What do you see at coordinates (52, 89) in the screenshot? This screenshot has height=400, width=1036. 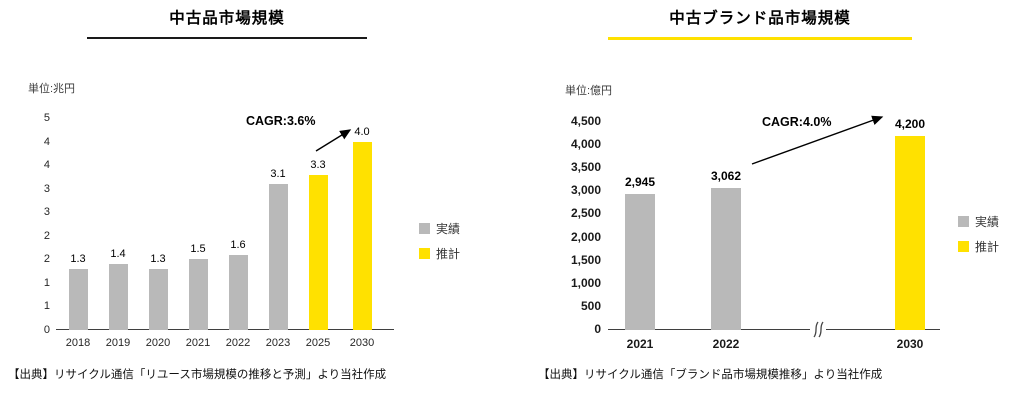 I see `unit-label: 単位:兆円` at bounding box center [52, 89].